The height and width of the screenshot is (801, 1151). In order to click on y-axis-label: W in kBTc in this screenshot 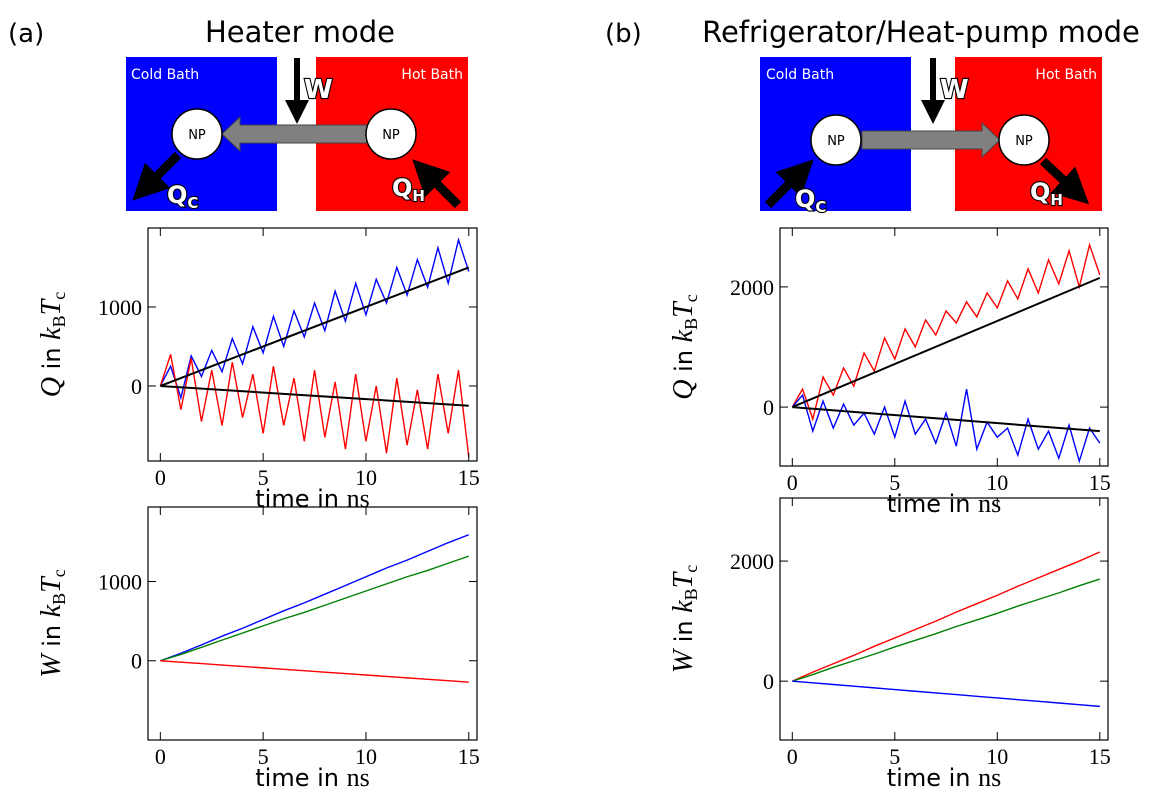, I will do `click(684, 619)`.